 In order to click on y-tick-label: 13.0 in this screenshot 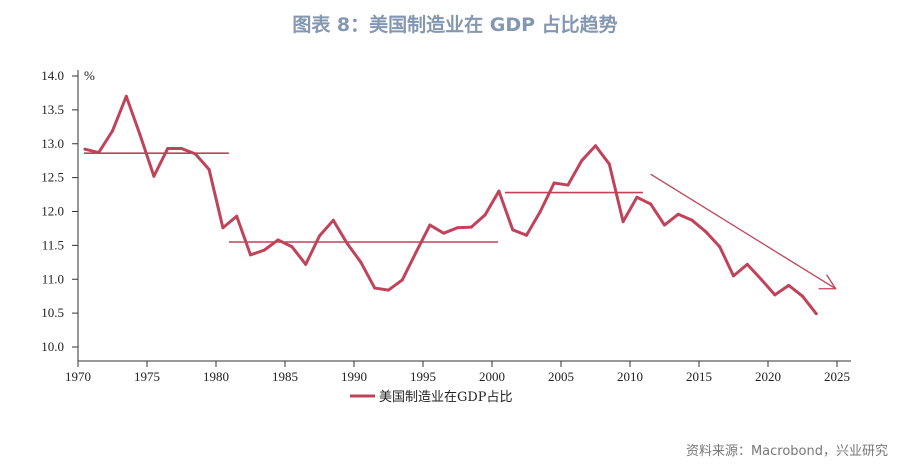, I will do `click(52, 143)`.